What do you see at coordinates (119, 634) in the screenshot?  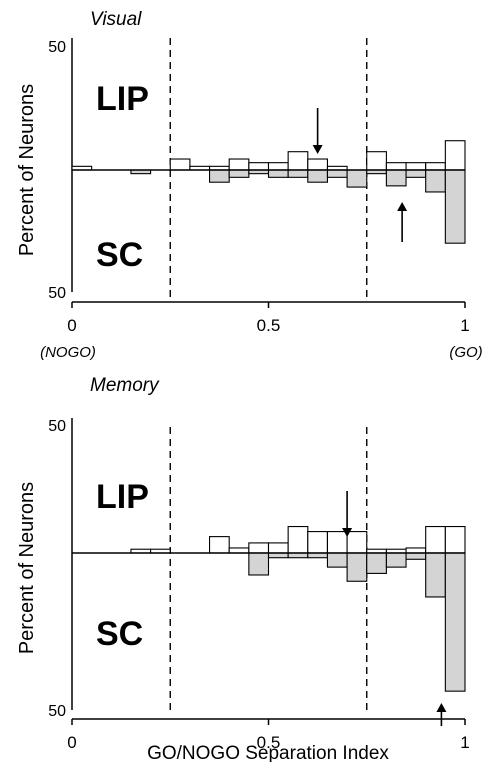 I see `memory-sc-label: SC` at bounding box center [119, 634].